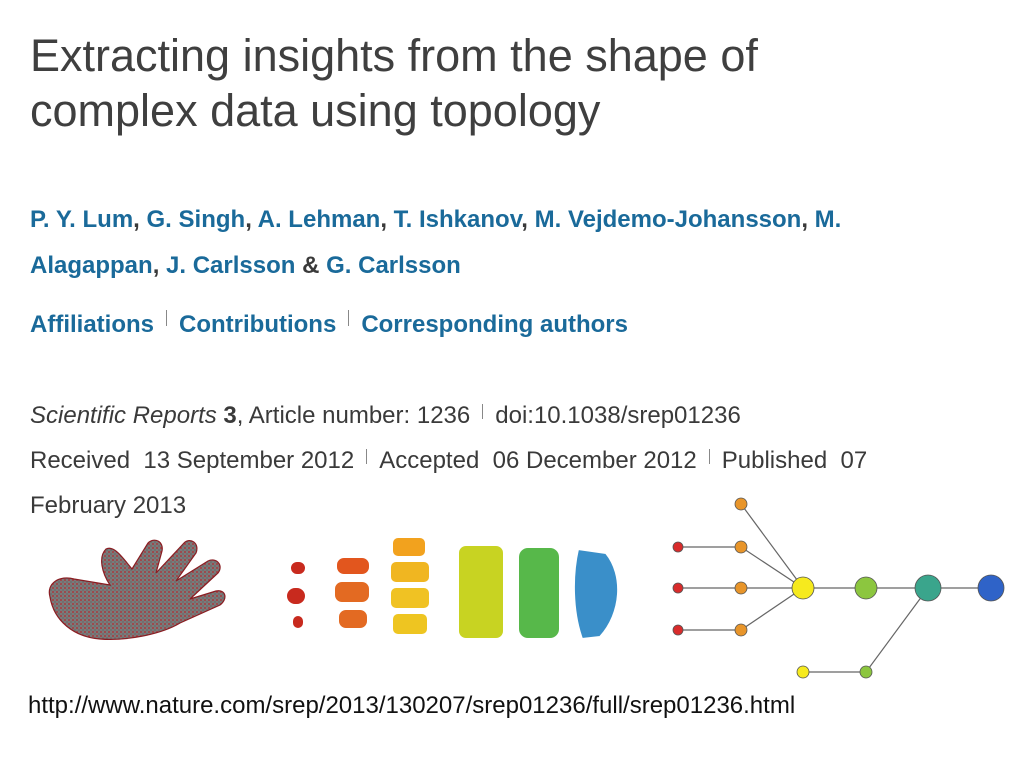 The width and height of the screenshot is (1024, 768). Describe the element at coordinates (393, 265) in the screenshot. I see `author-link: G. Carlsson` at that location.